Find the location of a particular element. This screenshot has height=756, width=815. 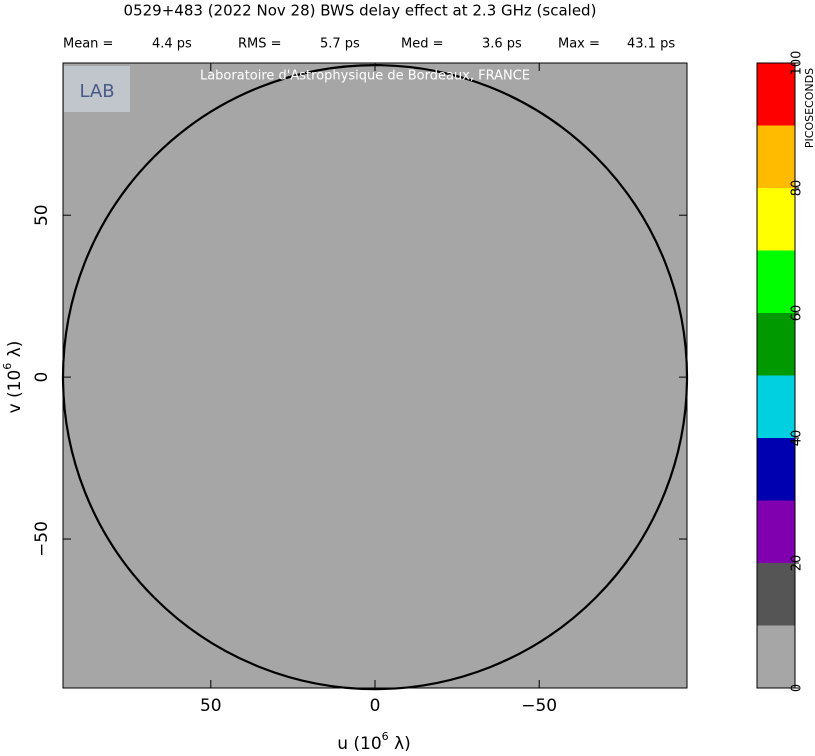

colorbar-tick-label: 60 is located at coordinates (797, 313).